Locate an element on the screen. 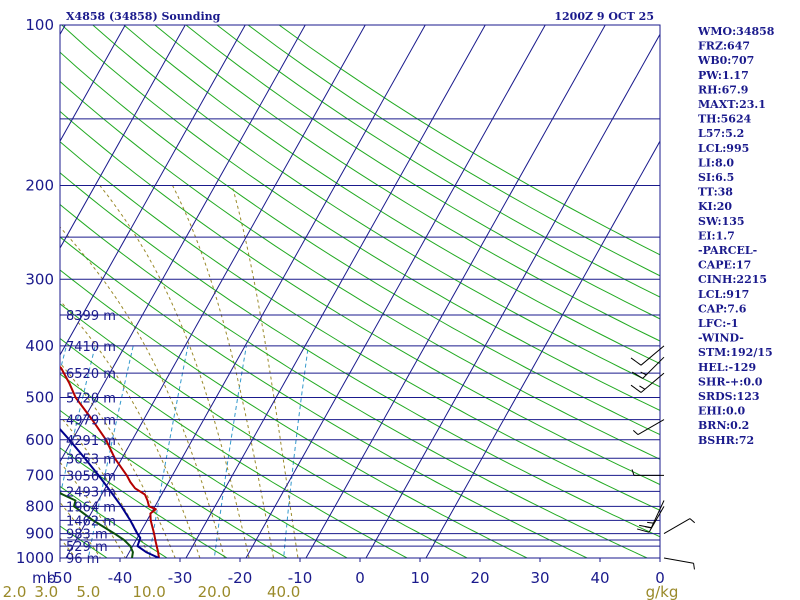 The image size is (800, 600). height-label: 3653 m is located at coordinates (91, 459).